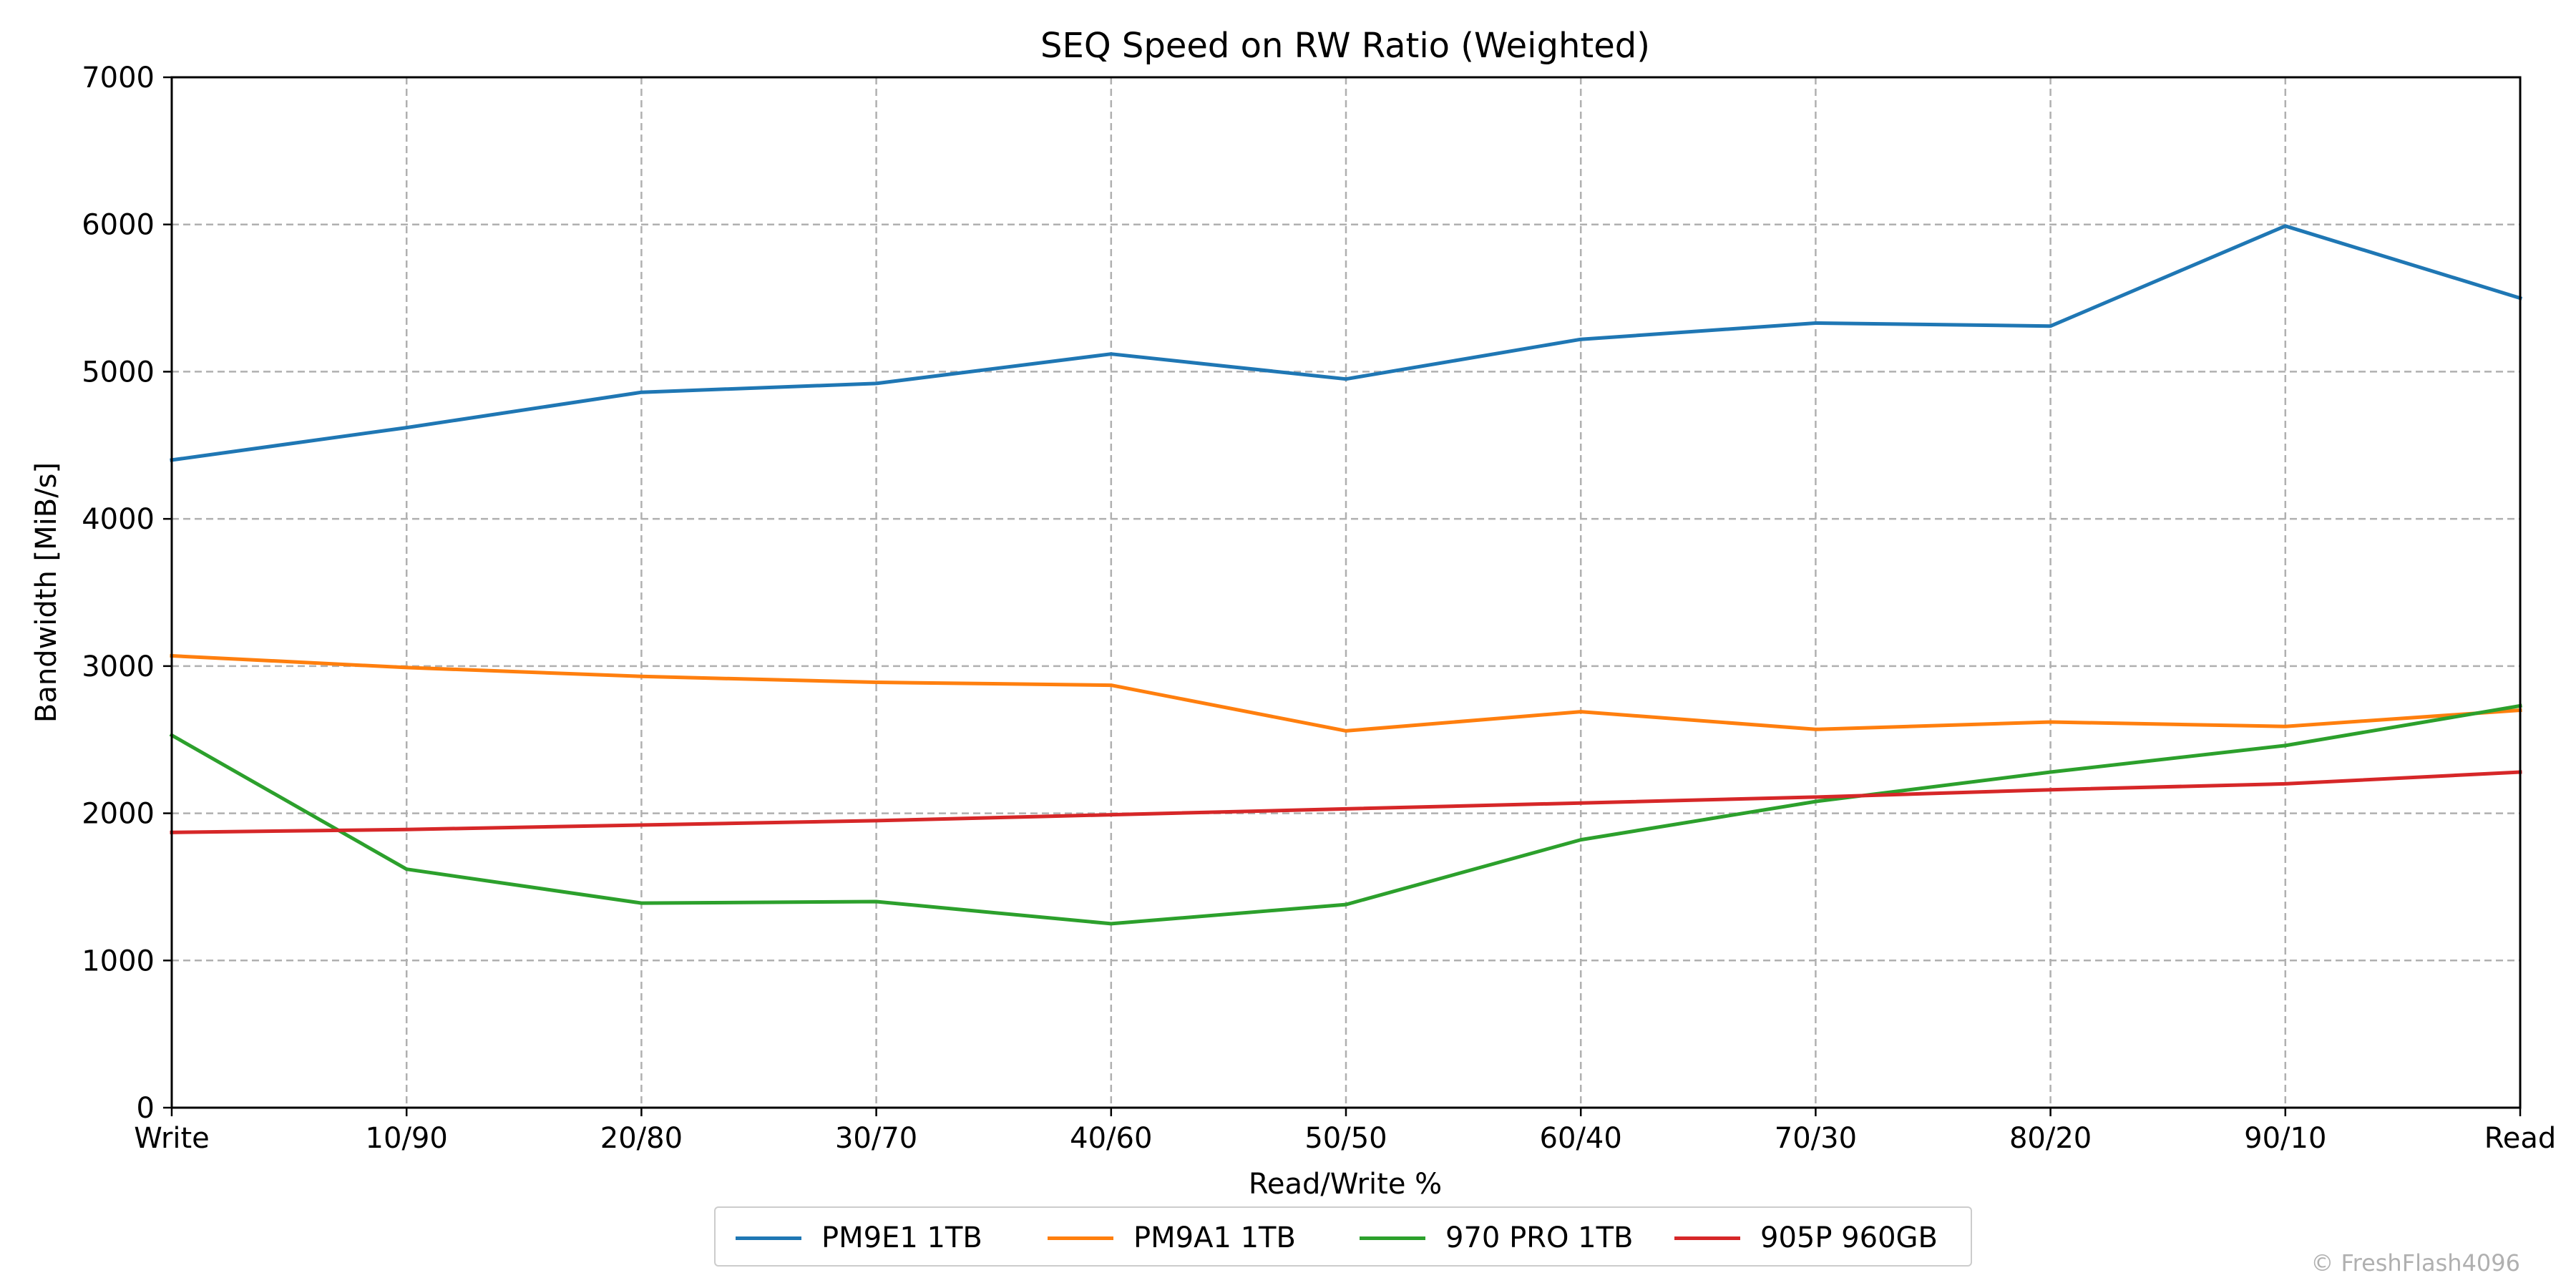 The width and height of the screenshot is (2576, 1288). I want to click on x-tick-label: Write, so click(172, 1138).